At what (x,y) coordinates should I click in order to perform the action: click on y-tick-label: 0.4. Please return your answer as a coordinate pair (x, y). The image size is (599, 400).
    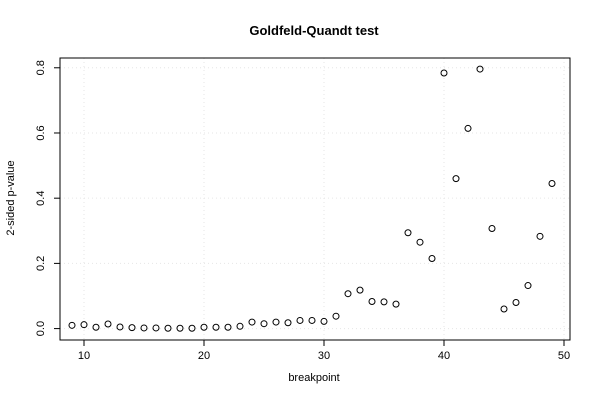
    Looking at the image, I should click on (41, 198).